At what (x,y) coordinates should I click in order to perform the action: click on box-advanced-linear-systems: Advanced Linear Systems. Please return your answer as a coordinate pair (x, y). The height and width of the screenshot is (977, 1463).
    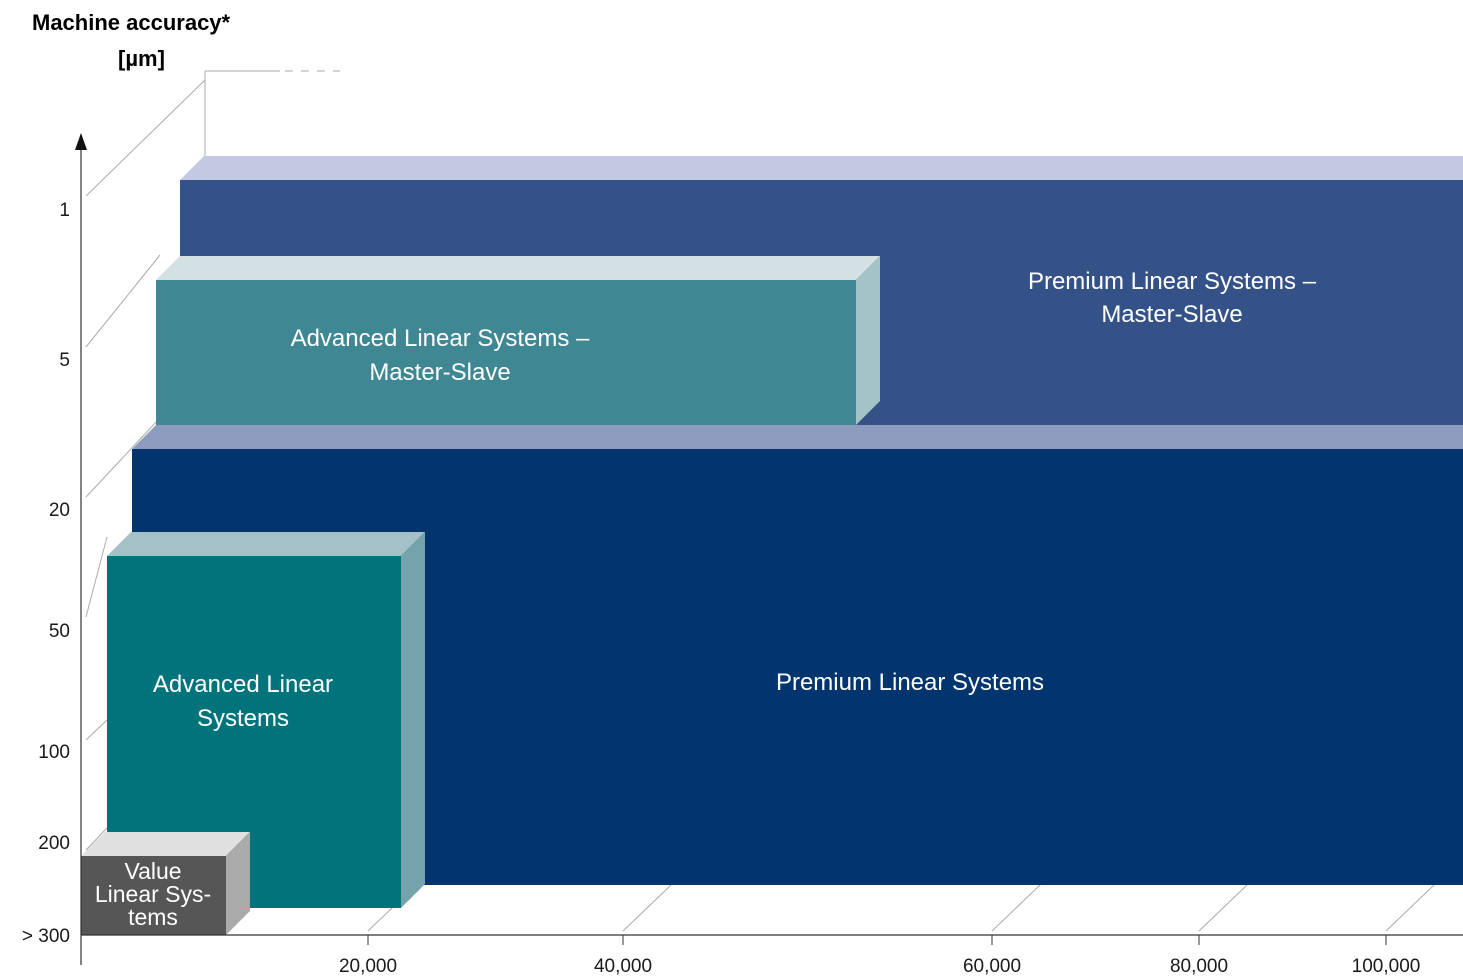
    Looking at the image, I should click on (266, 720).